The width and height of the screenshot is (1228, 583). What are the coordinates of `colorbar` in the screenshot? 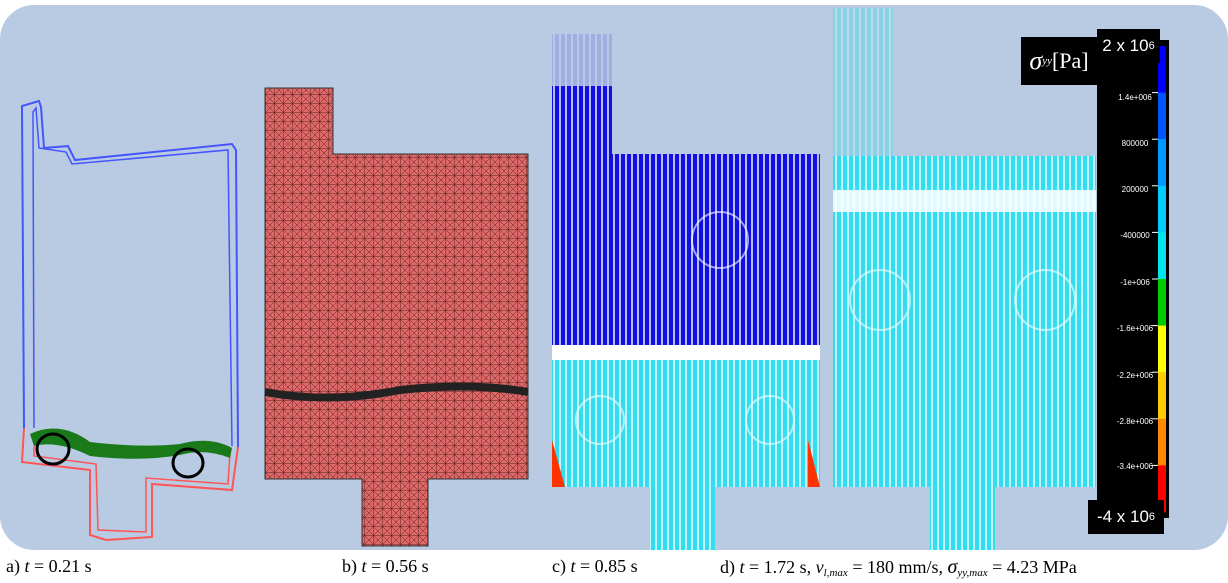 It's located at (1133, 279).